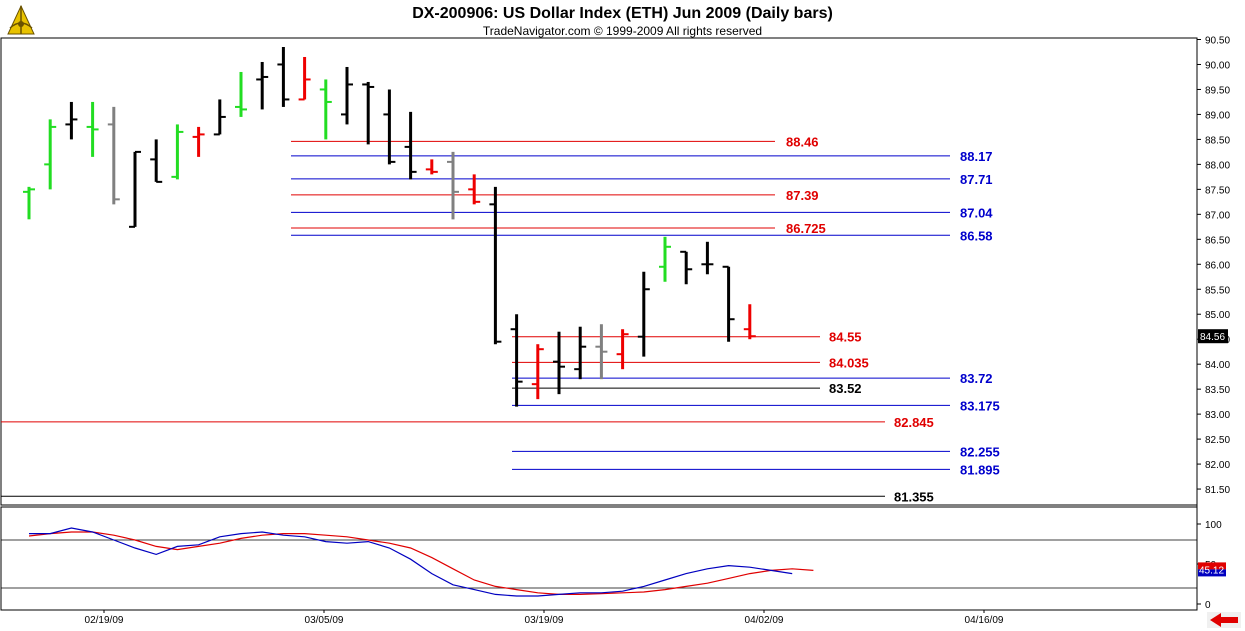 Image resolution: width=1245 pixels, height=631 pixels. I want to click on last-price-label: 84.56, so click(1212, 337).